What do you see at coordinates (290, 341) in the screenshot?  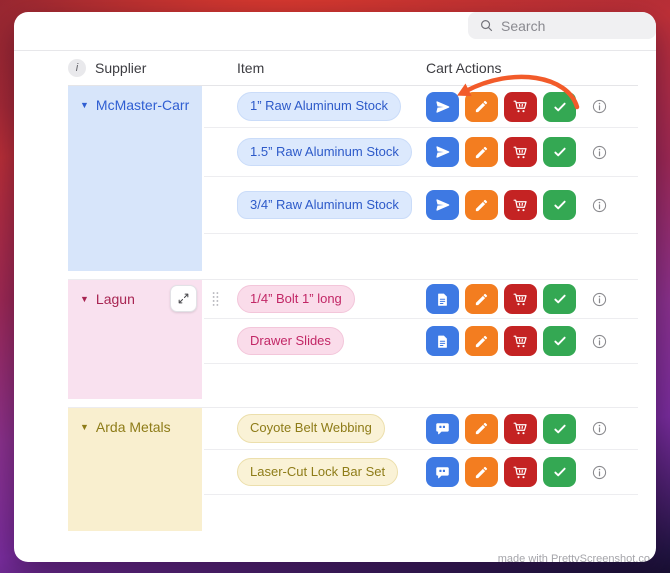 I see `item-pill: Drawer Slides` at bounding box center [290, 341].